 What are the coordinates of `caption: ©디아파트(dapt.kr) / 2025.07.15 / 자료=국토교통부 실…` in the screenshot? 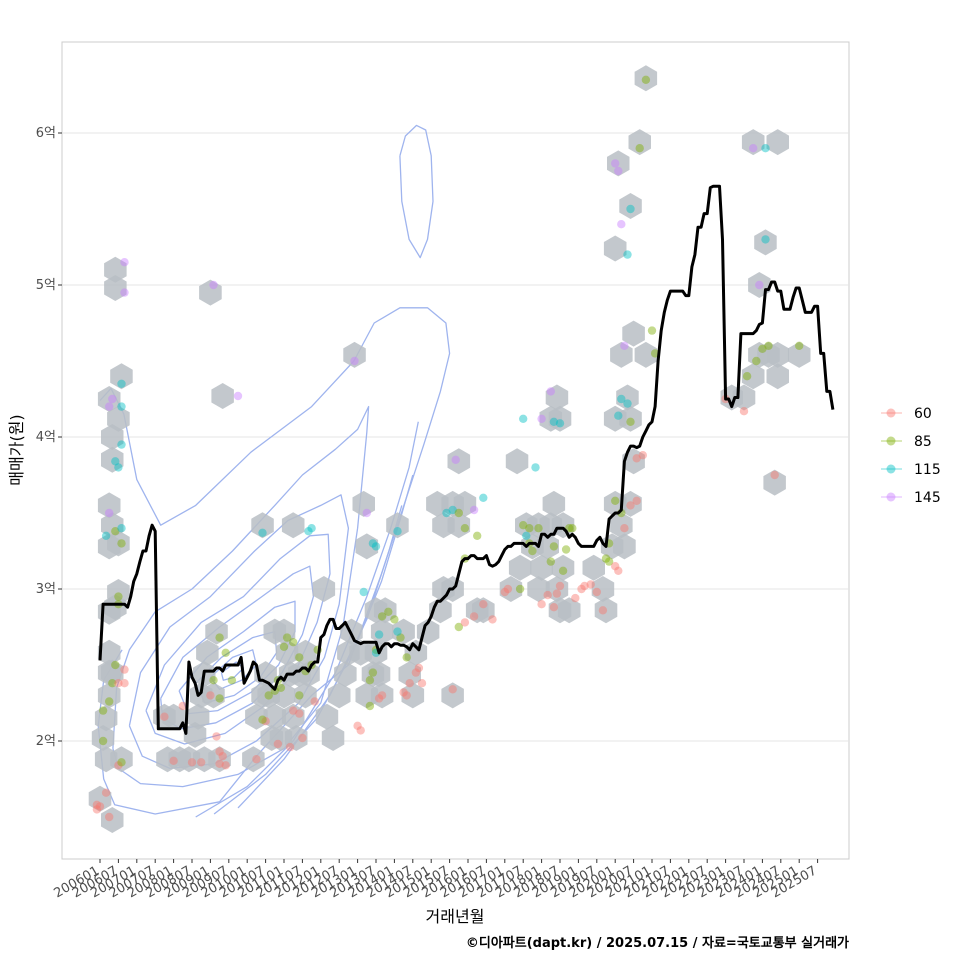 It's located at (657, 943).